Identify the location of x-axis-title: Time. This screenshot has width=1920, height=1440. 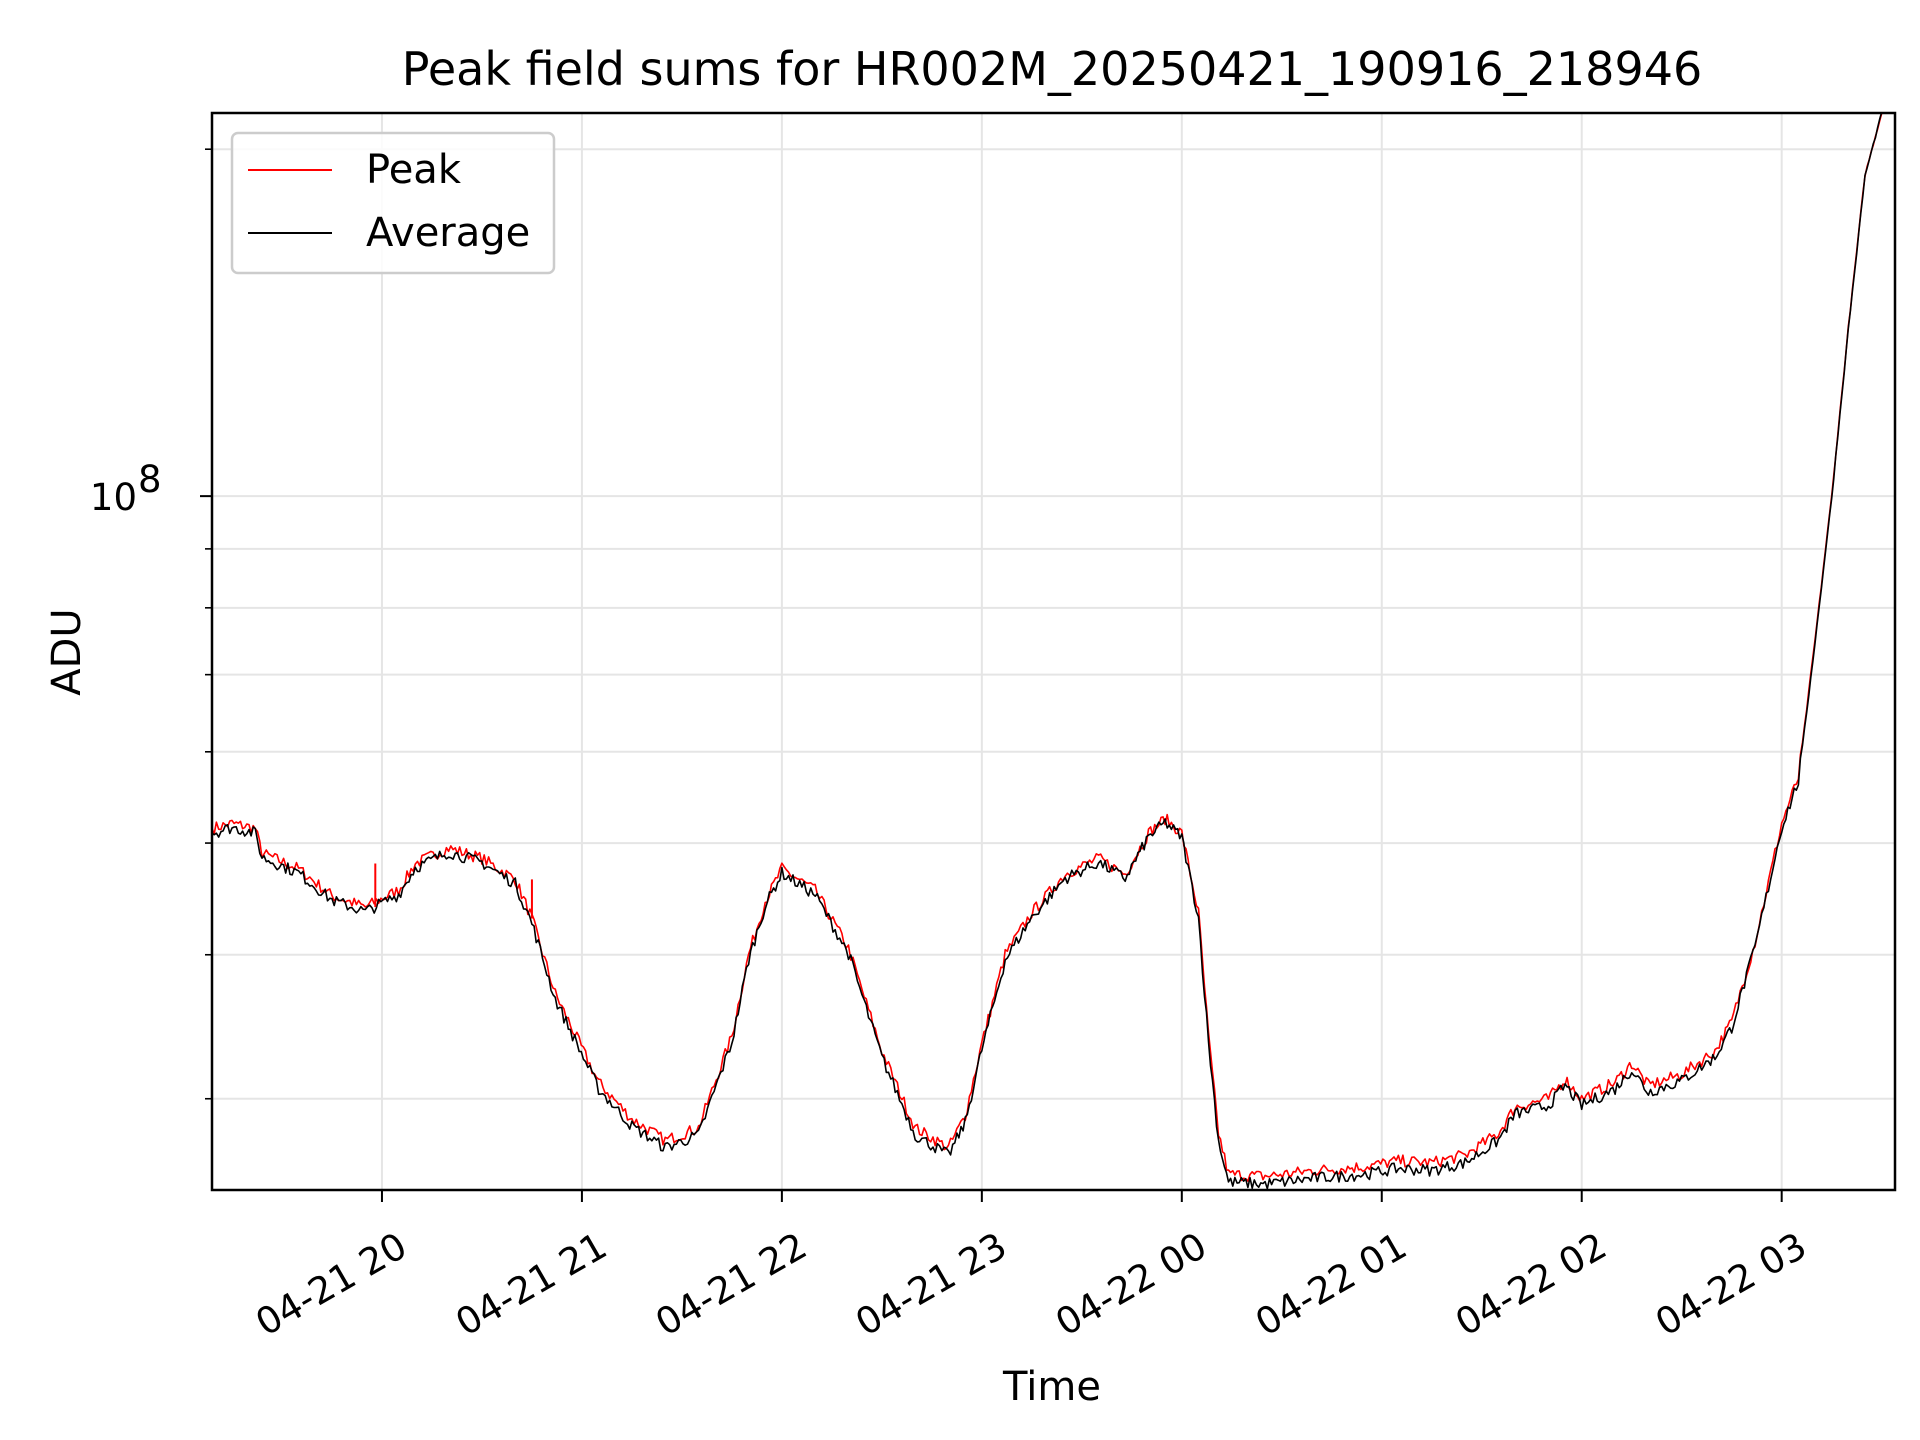
(1051, 1387).